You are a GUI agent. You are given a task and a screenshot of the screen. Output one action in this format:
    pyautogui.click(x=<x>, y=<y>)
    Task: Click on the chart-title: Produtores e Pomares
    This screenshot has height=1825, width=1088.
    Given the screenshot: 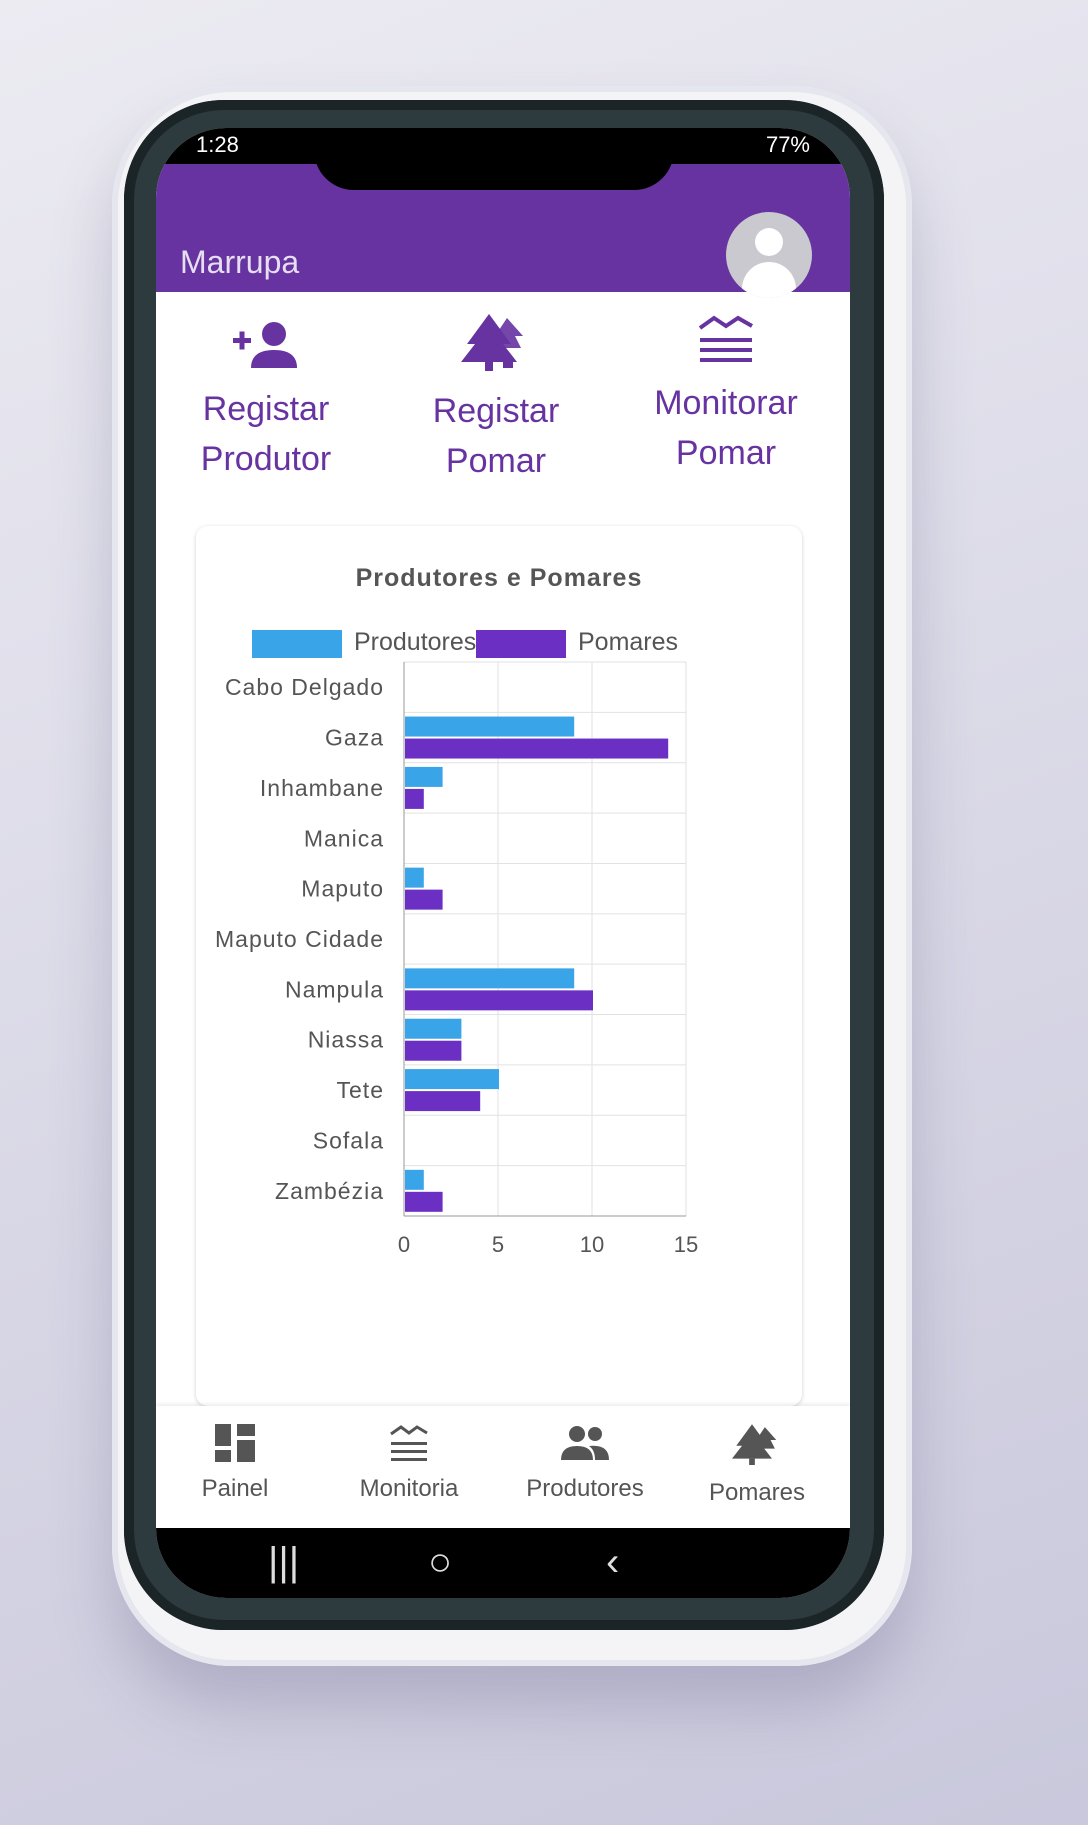 What is the action you would take?
    pyautogui.click(x=499, y=578)
    